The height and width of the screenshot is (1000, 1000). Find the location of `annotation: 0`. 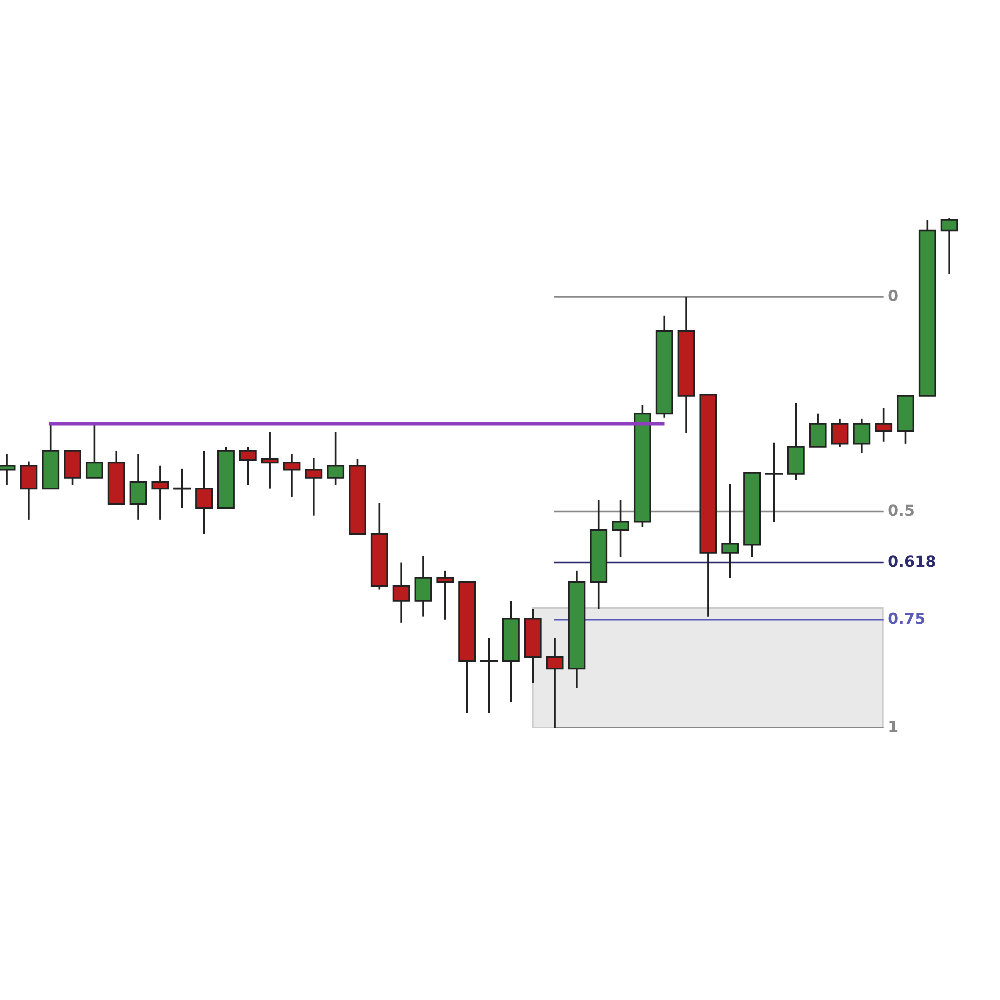

annotation: 0 is located at coordinates (893, 296).